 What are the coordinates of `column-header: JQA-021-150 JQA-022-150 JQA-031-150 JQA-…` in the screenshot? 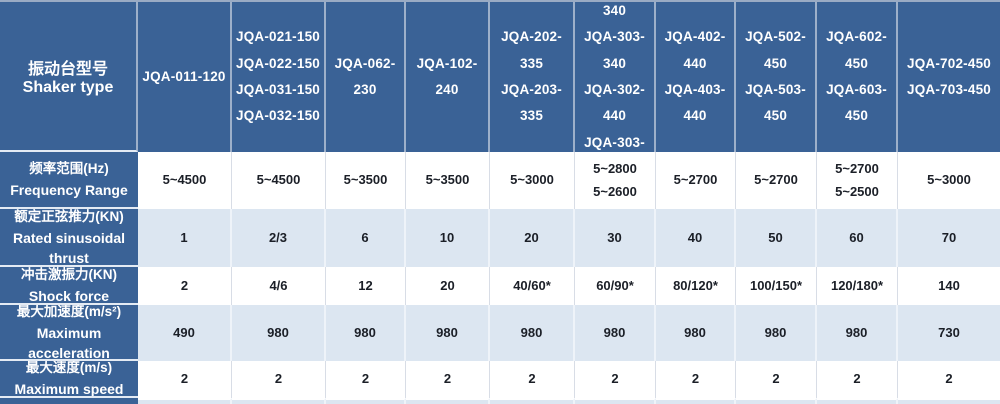 It's located at (279, 77).